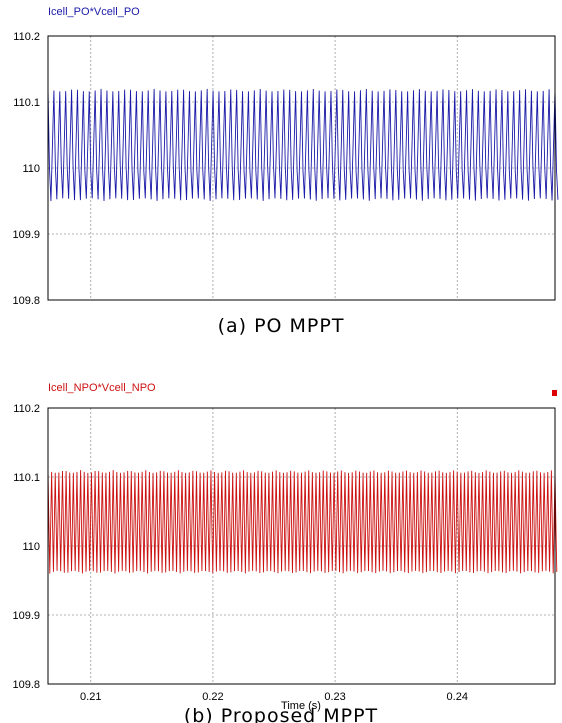 Image resolution: width=562 pixels, height=723 pixels. What do you see at coordinates (94, 12) in the screenshot?
I see `series-label-po: Icell_PO*Vcell_PO` at bounding box center [94, 12].